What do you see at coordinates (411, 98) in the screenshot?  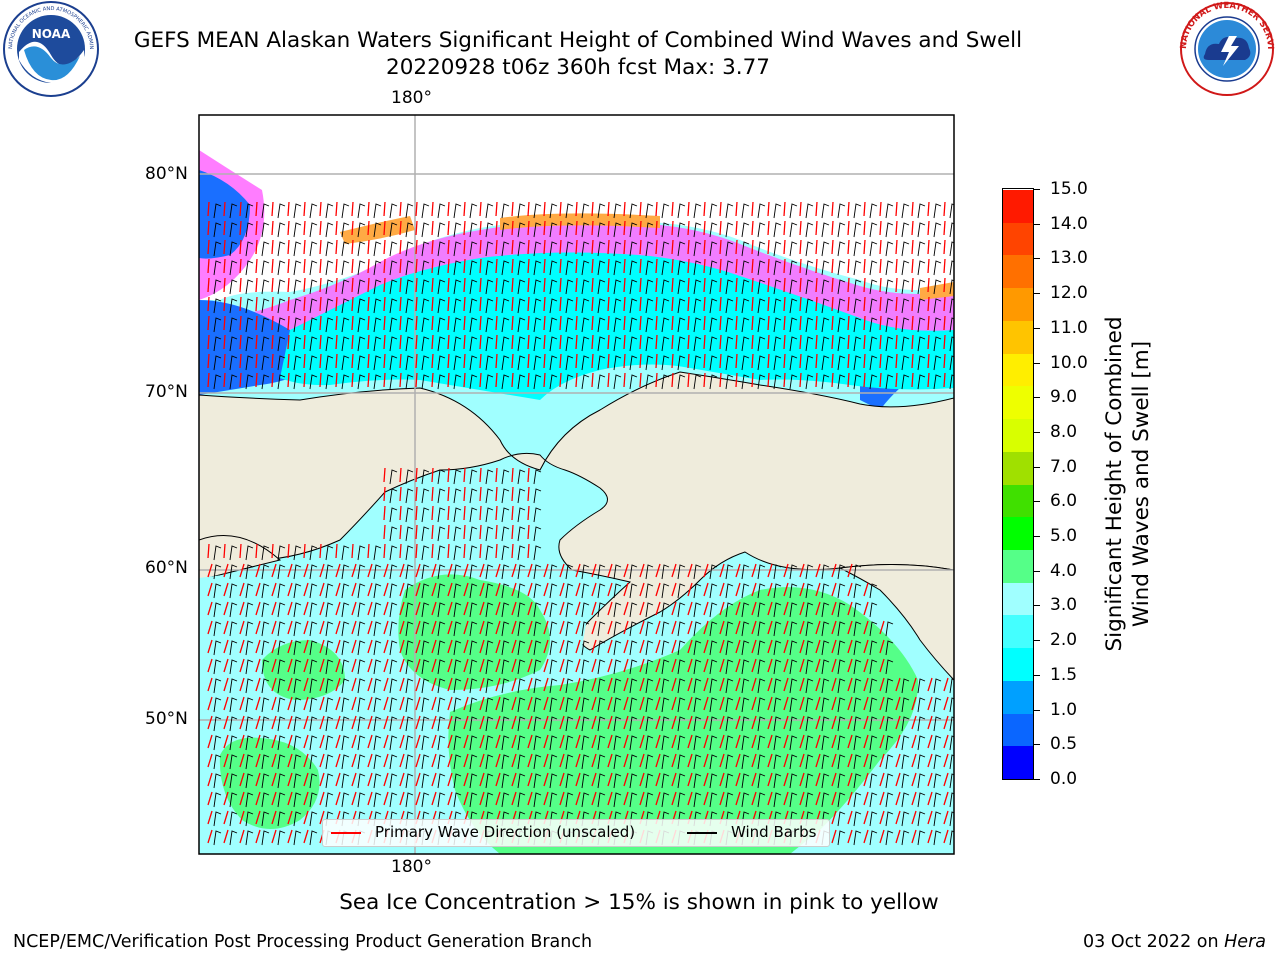 I see `lon-label-top: 180°` at bounding box center [411, 98].